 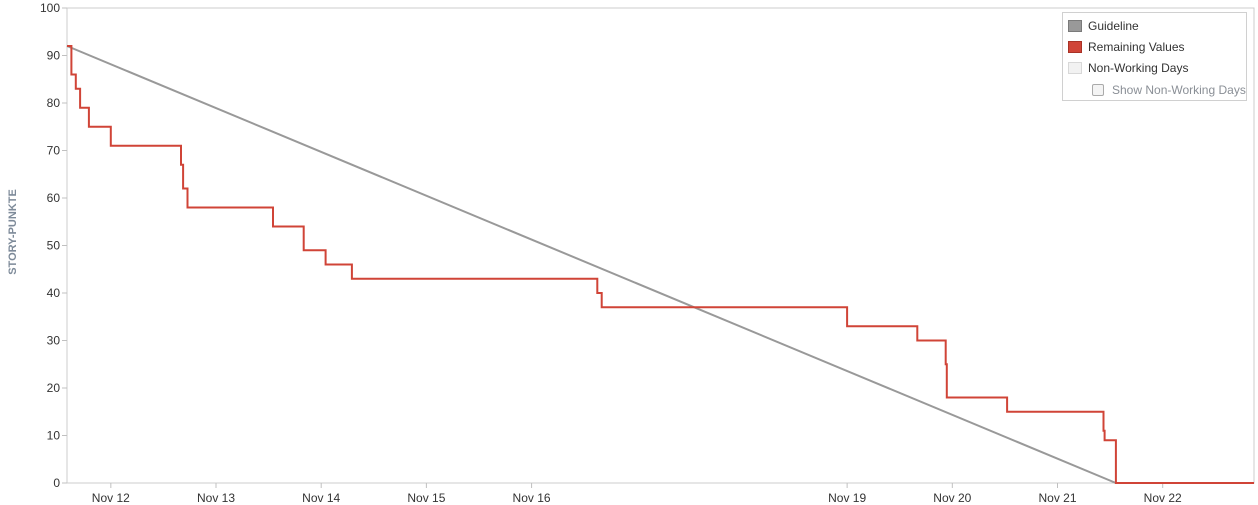 I want to click on remaining-values-swatch, so click(x=1075, y=47).